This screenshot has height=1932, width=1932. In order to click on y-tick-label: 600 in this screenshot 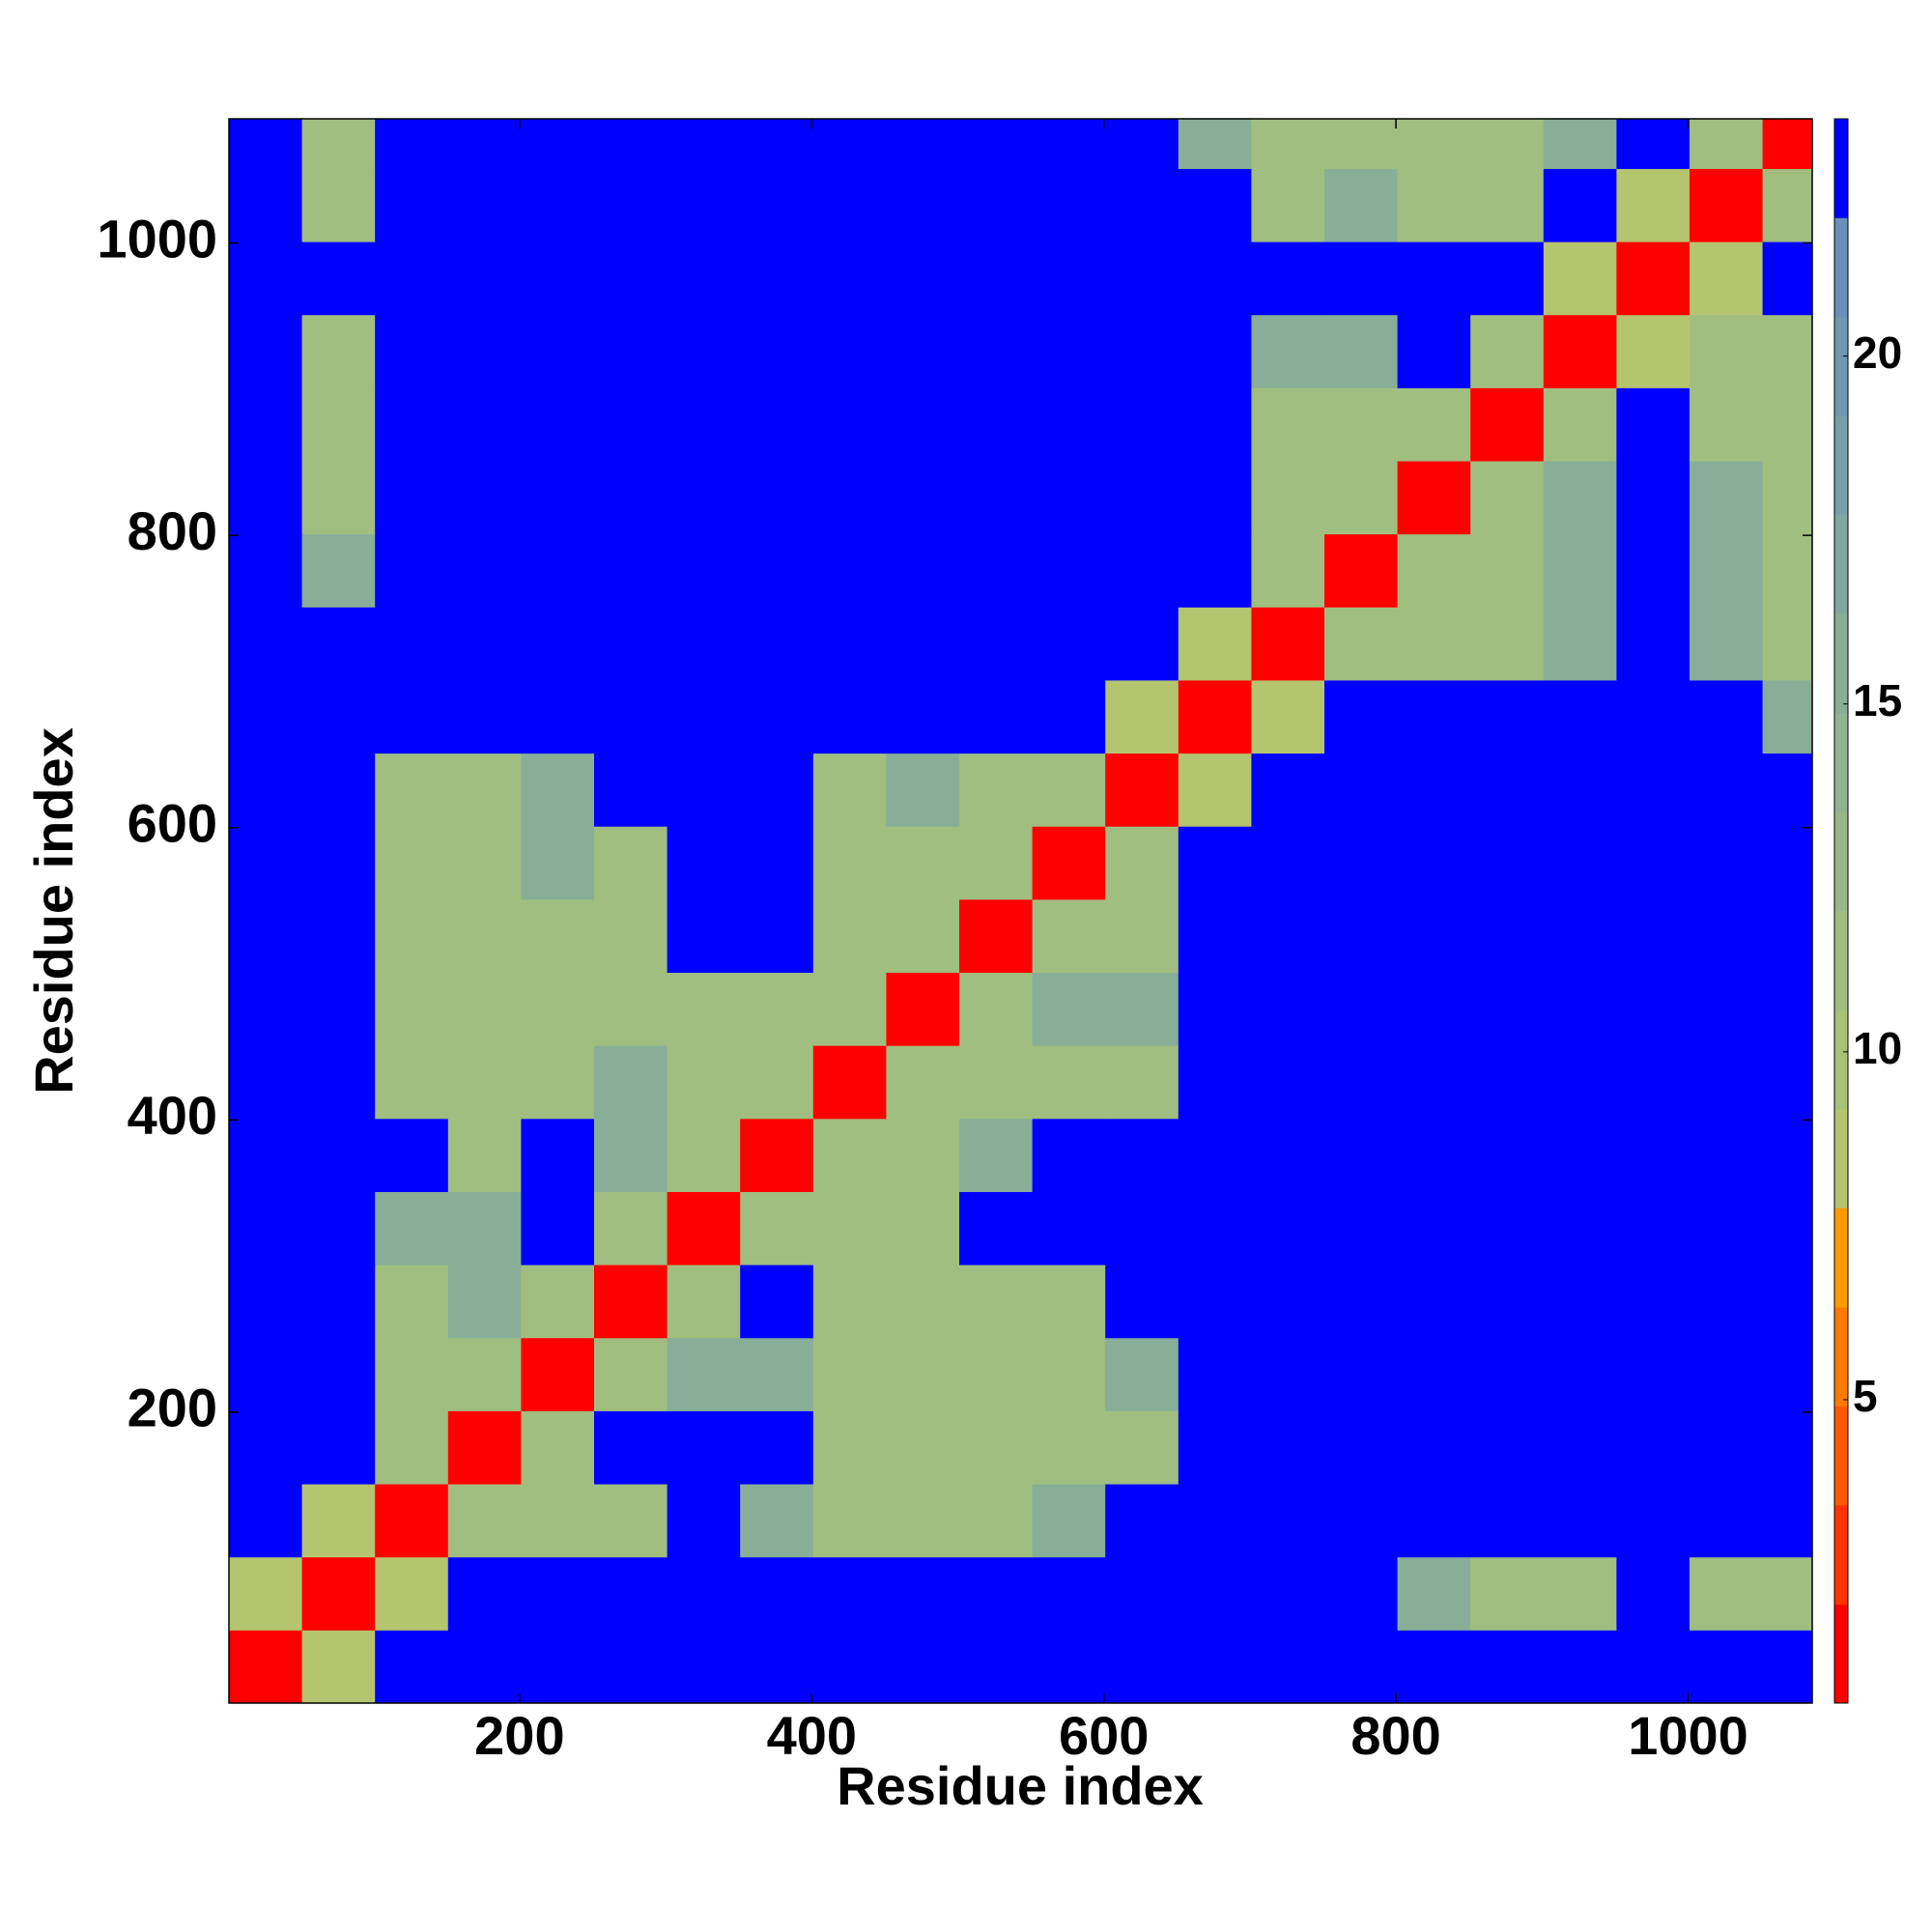, I will do `click(172, 823)`.